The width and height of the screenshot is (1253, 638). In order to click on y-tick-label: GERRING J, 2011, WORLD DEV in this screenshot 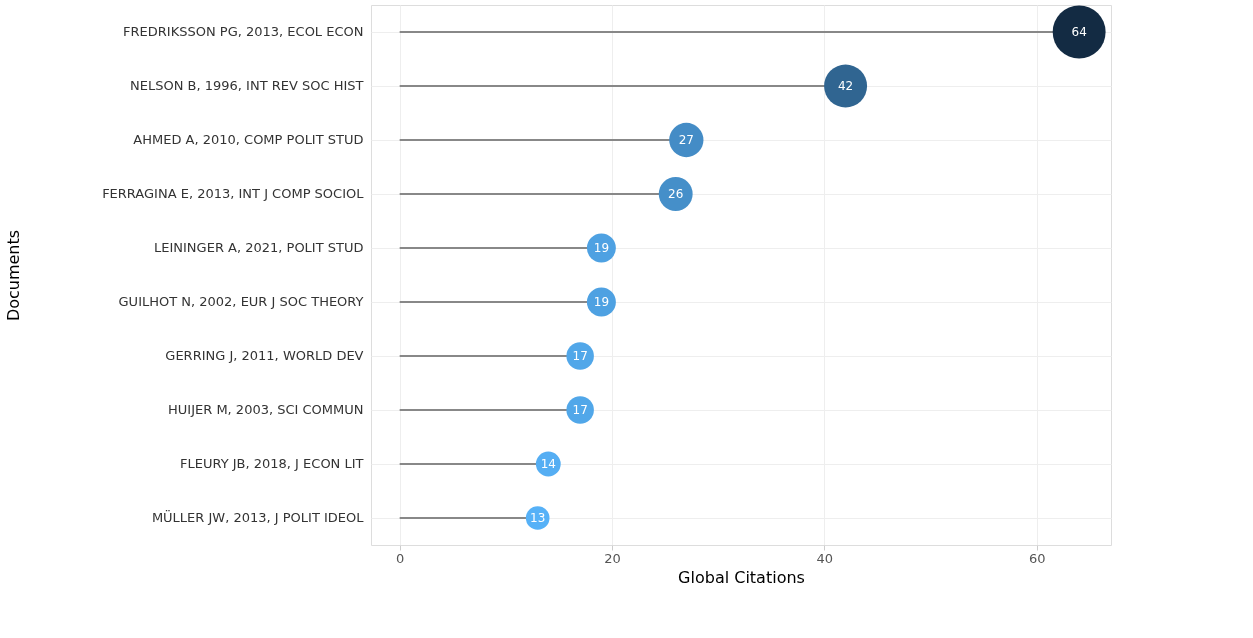, I will do `click(264, 355)`.